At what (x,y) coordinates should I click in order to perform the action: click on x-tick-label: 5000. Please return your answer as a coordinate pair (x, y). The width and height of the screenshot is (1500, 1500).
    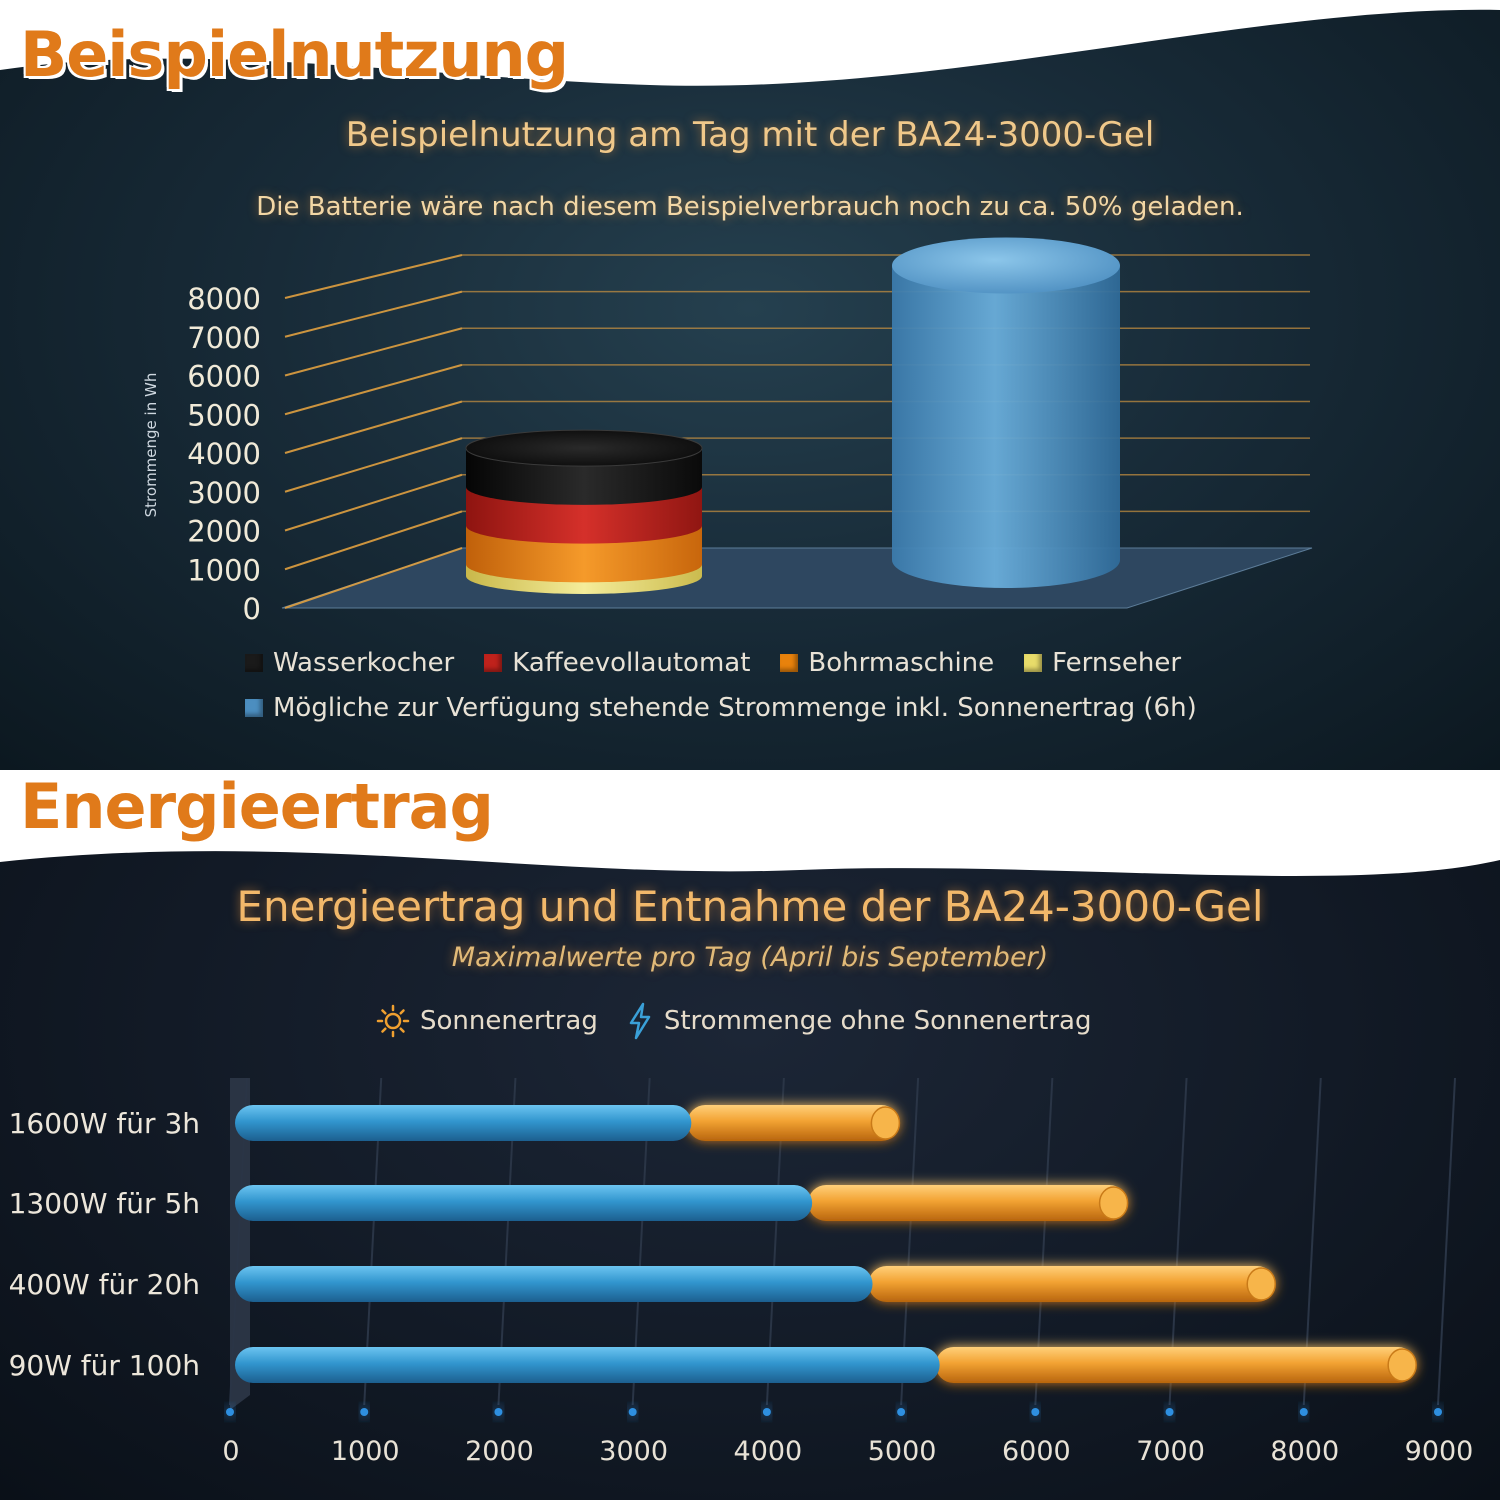
    Looking at the image, I should click on (902, 1451).